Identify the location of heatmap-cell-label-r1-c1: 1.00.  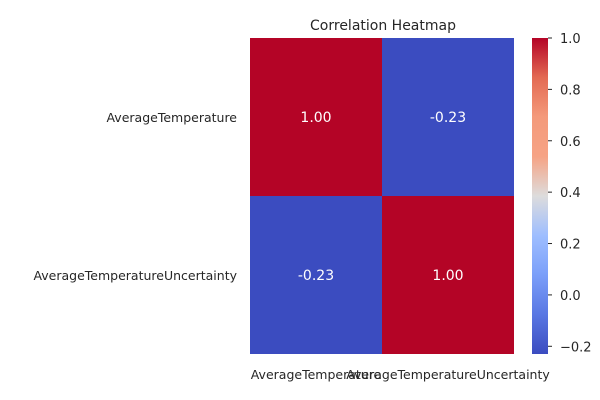
(447, 276).